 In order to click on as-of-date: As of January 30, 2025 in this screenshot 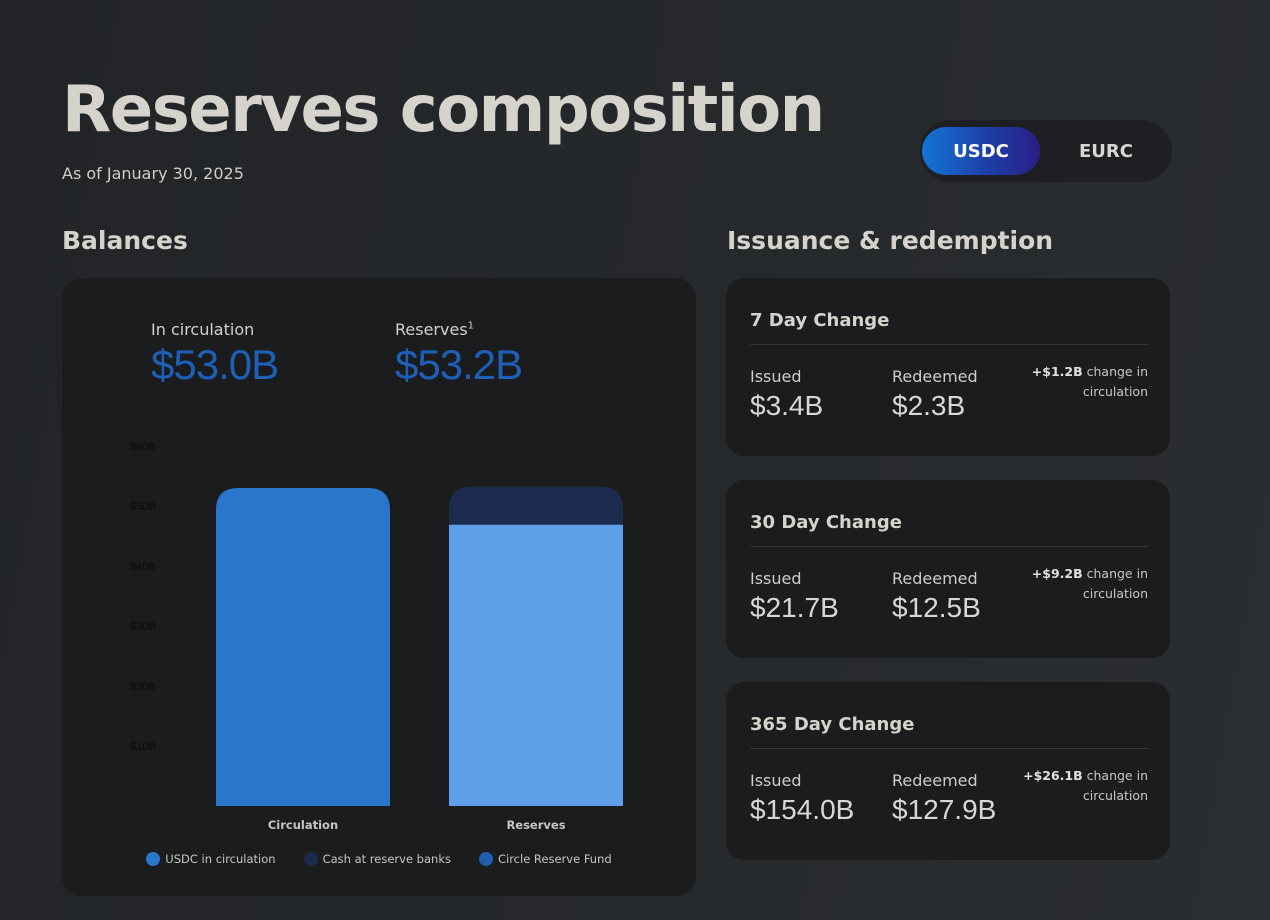, I will do `click(153, 173)`.